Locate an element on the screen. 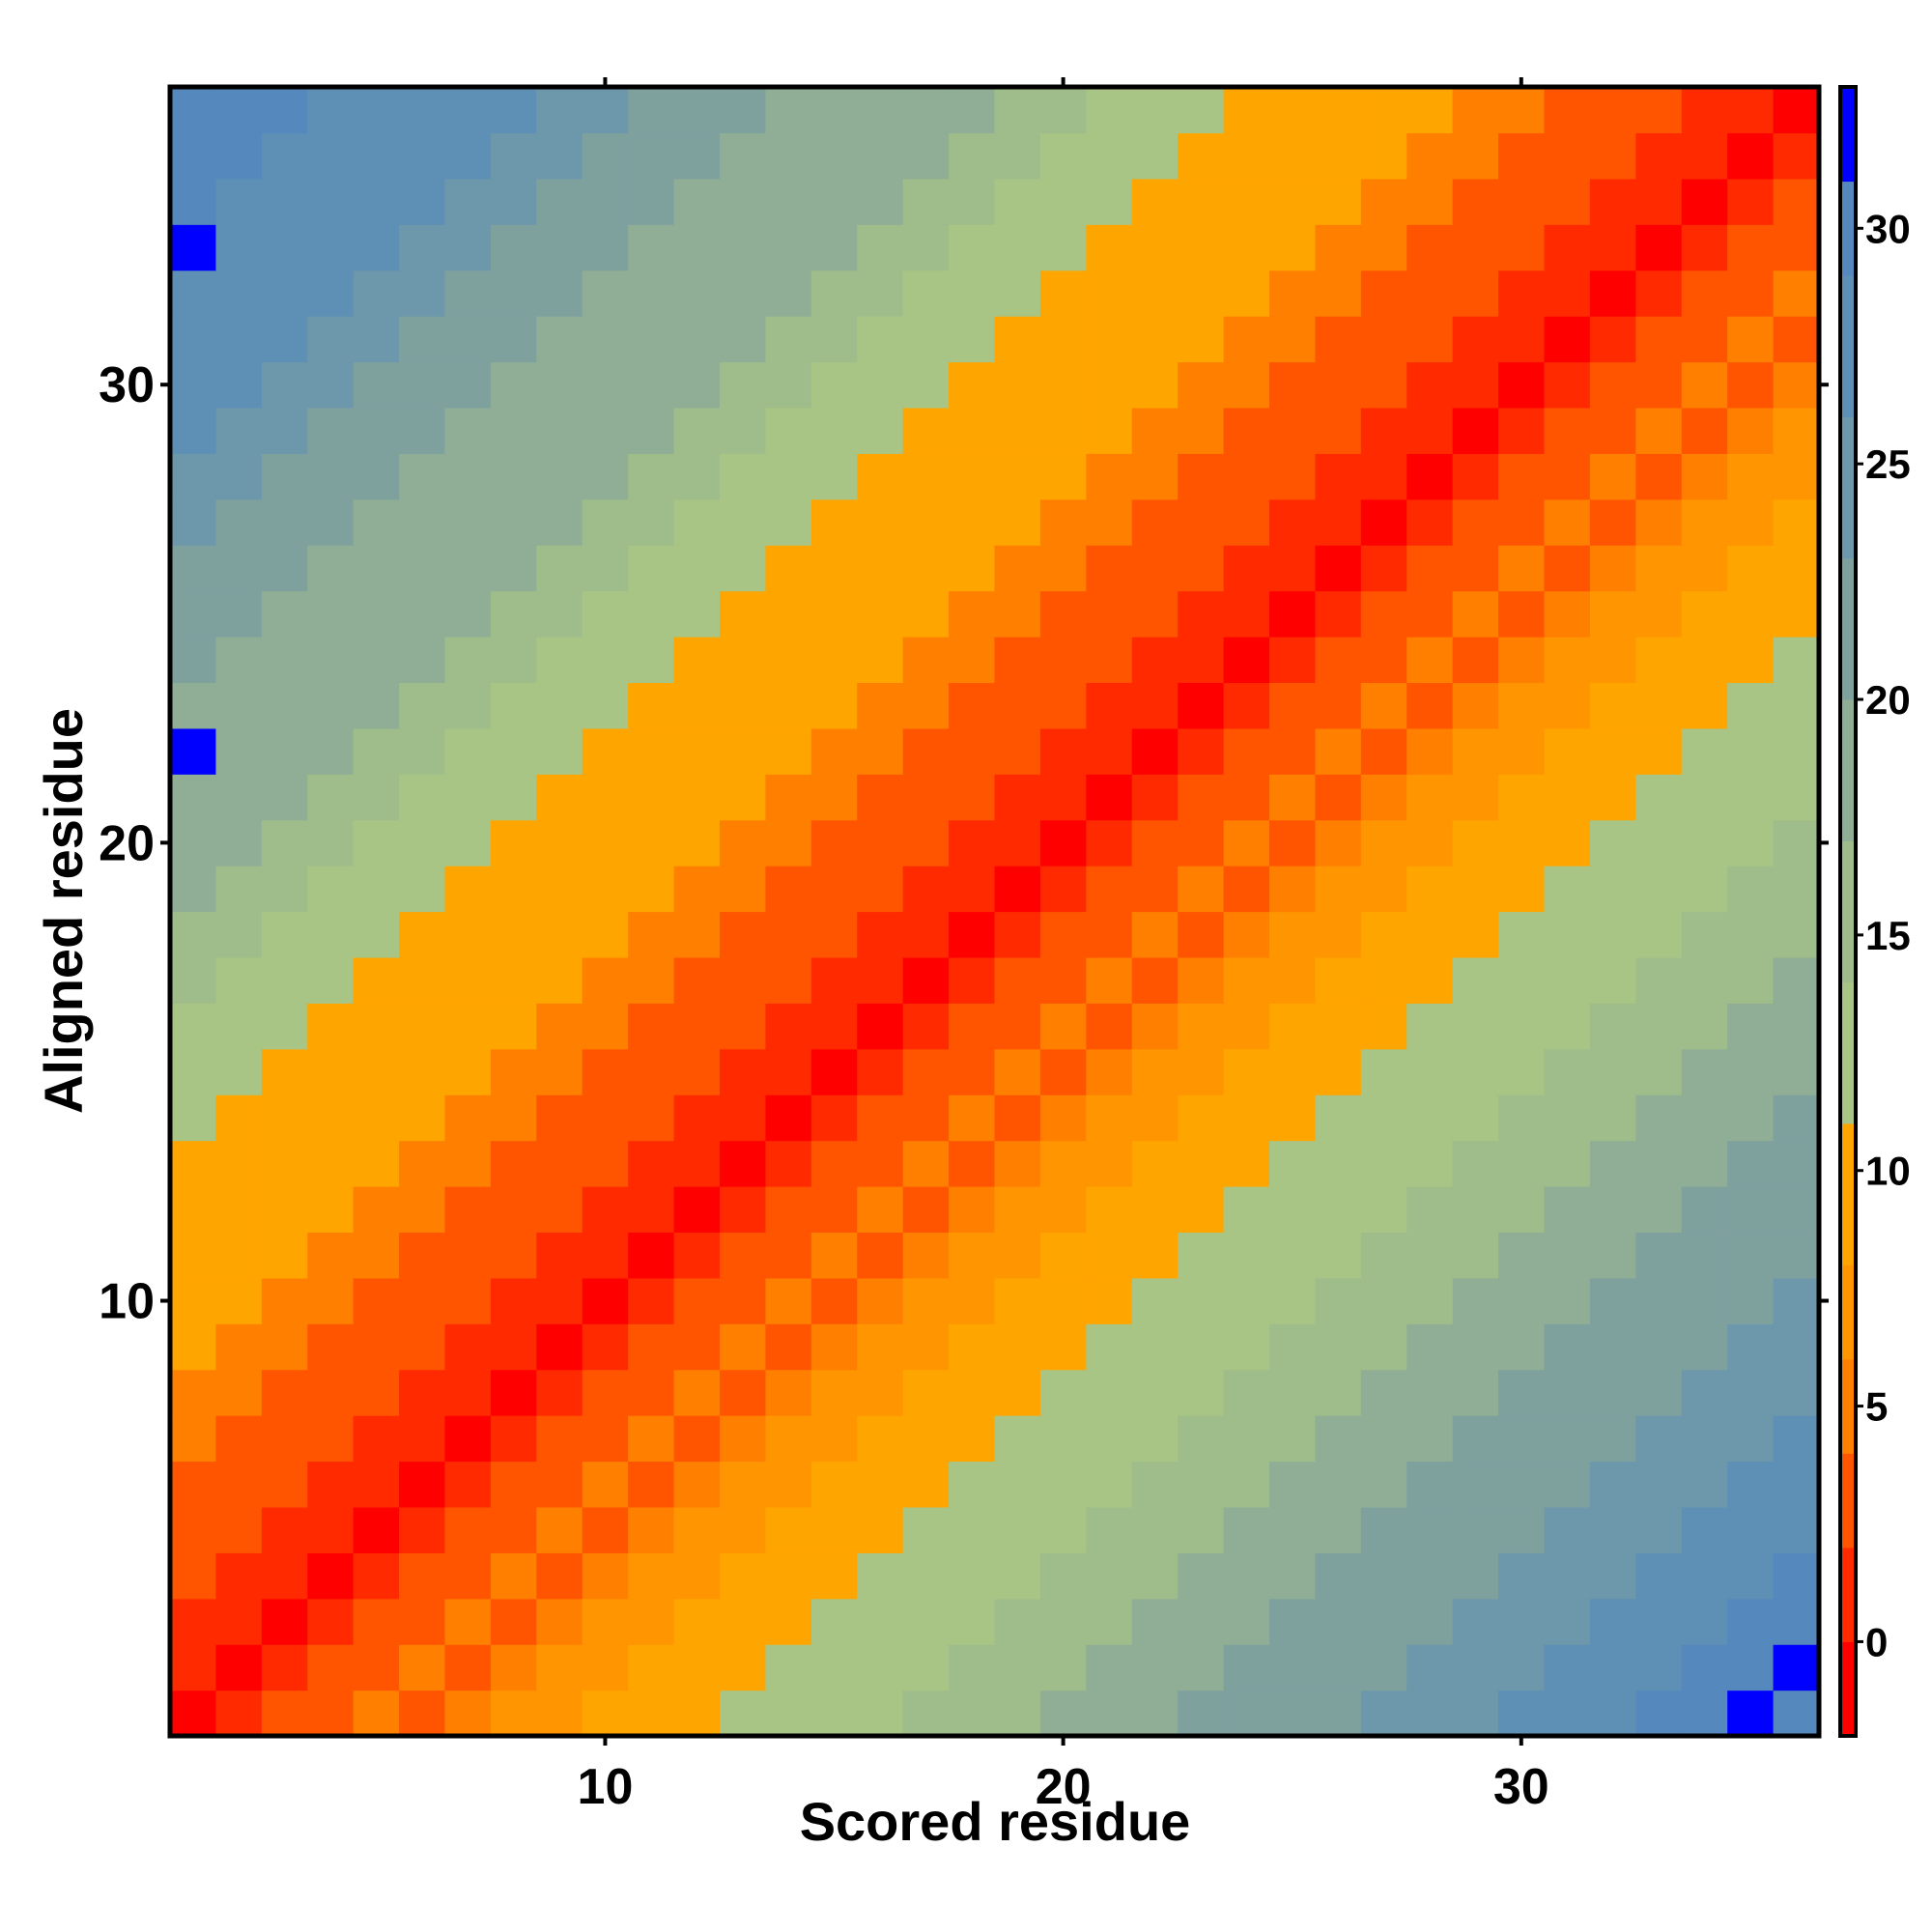 The width and height of the screenshot is (1932, 1932). legend-color-band is located at coordinates (1848, 135).